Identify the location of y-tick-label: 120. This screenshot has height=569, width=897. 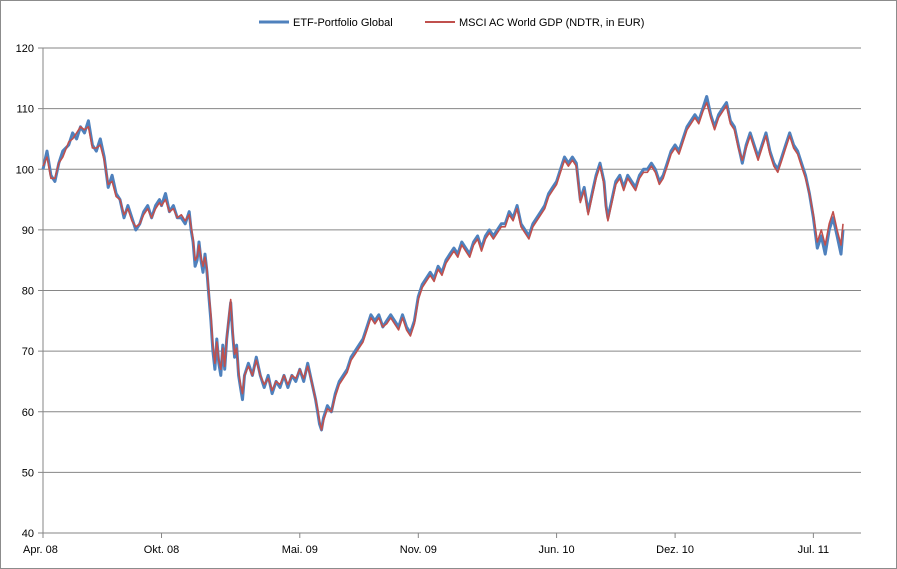
(25, 49).